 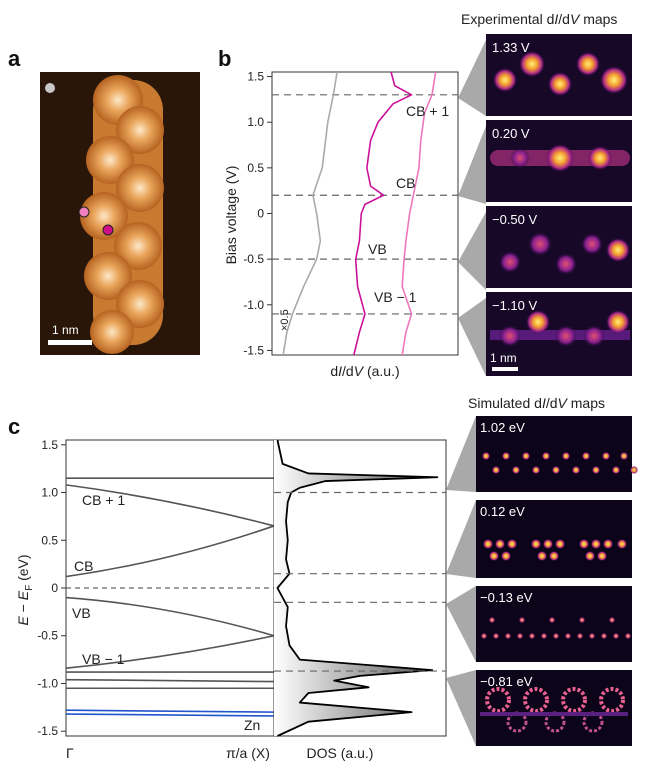 I want to click on sim-map-3-pattern, so click(x=556, y=628).